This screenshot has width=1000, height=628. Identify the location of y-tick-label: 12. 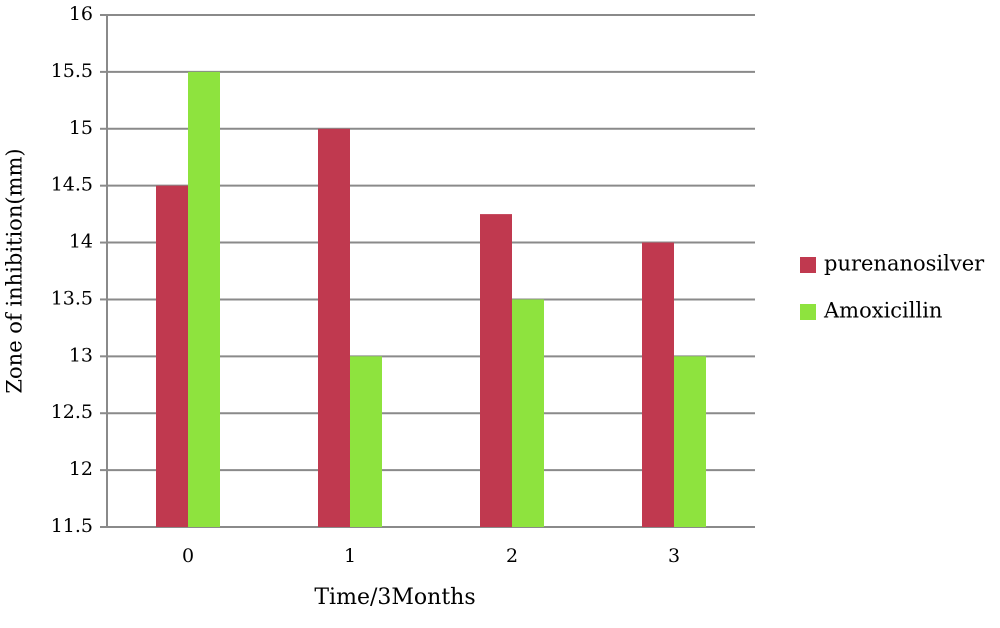
(81, 469).